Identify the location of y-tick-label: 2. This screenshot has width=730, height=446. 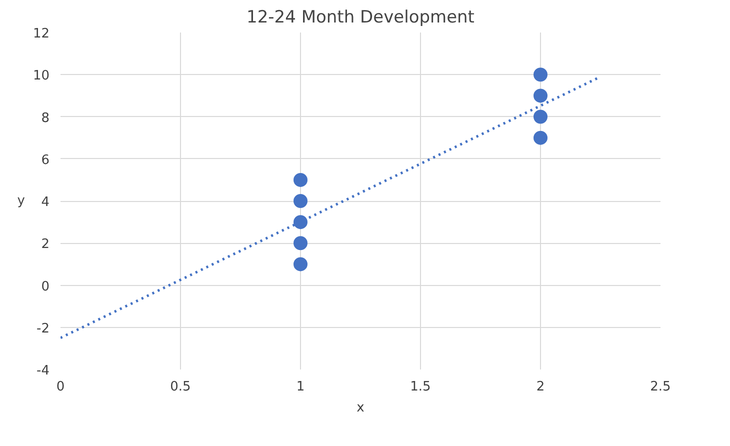
(45, 244).